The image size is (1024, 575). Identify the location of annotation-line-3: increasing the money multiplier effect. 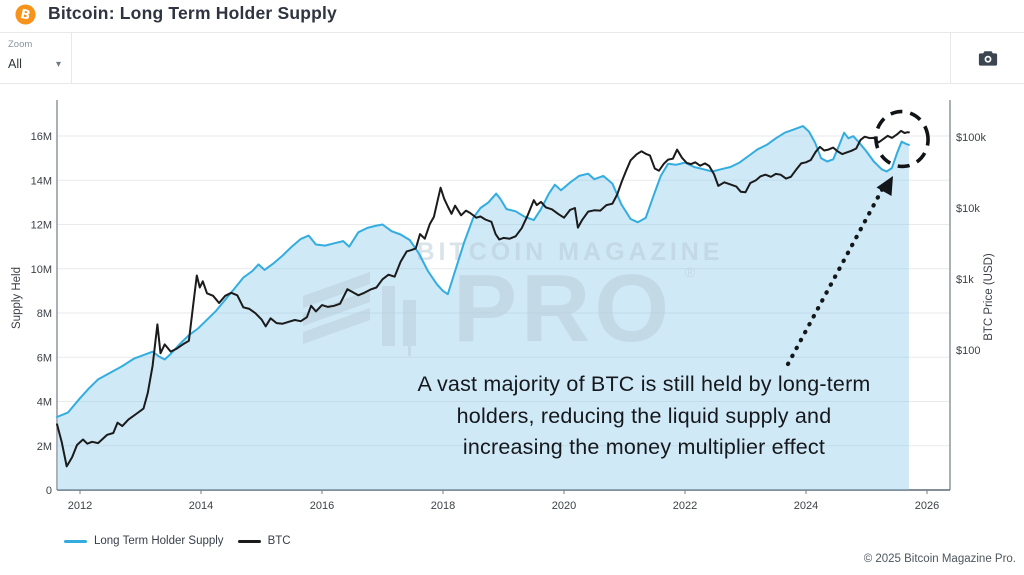
(644, 447).